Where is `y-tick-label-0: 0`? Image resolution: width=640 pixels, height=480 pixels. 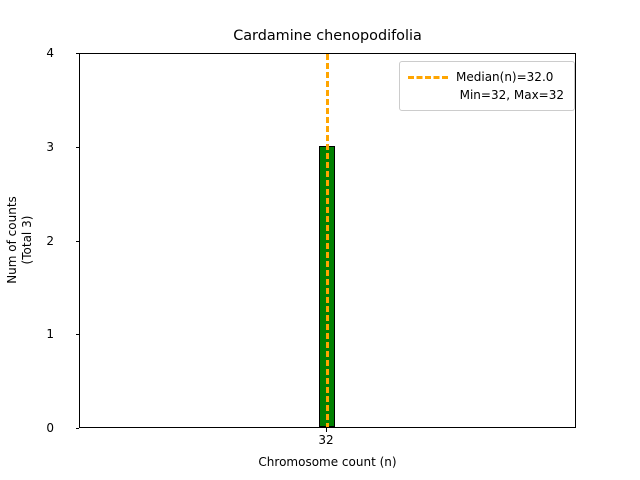
y-tick-label-0: 0 is located at coordinates (50, 428).